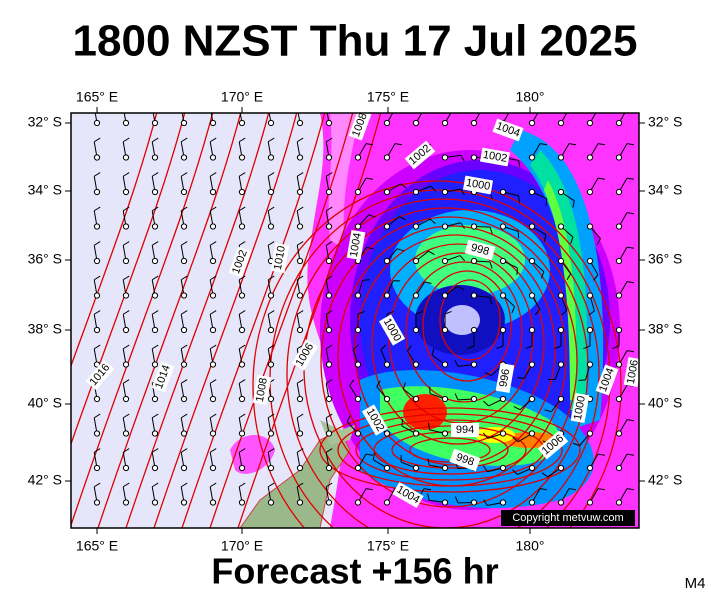 The height and width of the screenshot is (605, 711). Describe the element at coordinates (665, 259) in the screenshot. I see `lat-label: 36° S` at that location.